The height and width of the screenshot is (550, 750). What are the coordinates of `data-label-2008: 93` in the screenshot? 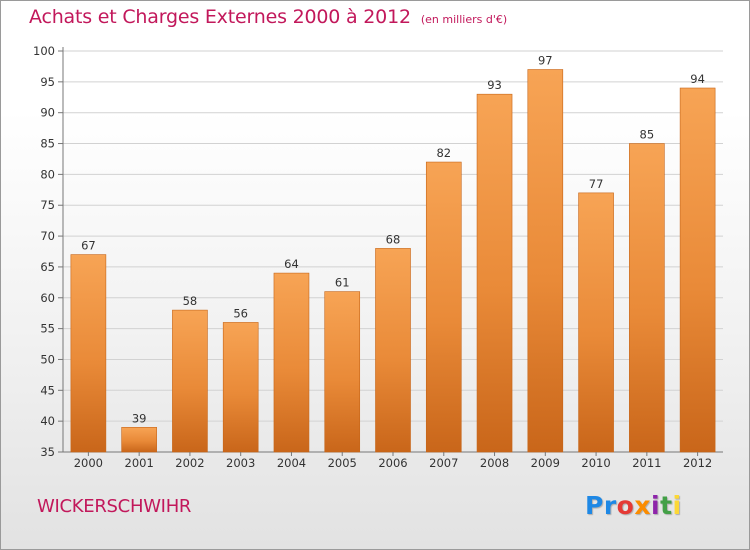 It's located at (494, 85).